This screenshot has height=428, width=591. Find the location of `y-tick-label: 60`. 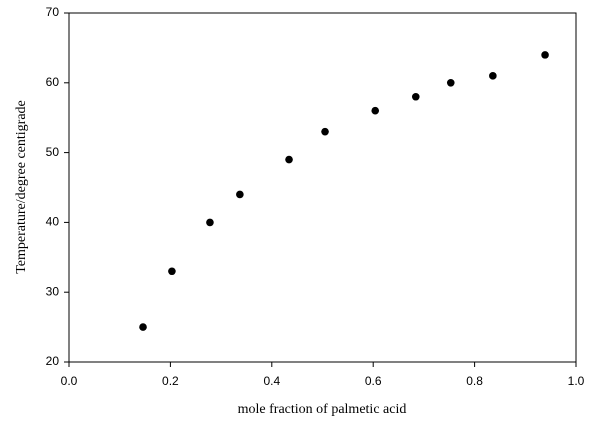

y-tick-label: 60 is located at coordinates (53, 82).